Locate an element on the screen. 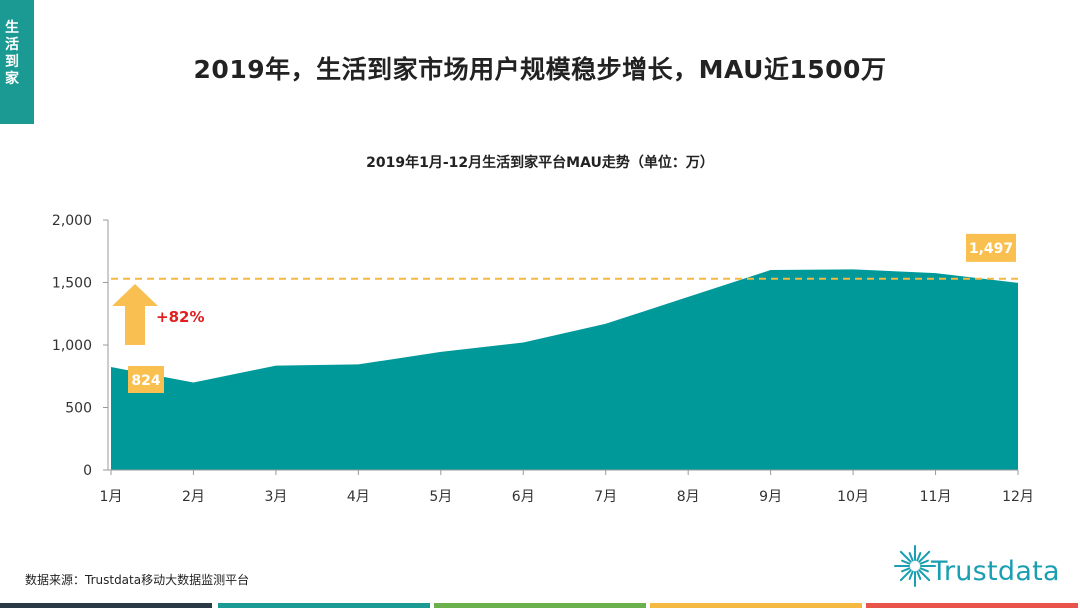 This screenshot has height=608, width=1080. y-tick-label: 2,000 is located at coordinates (72, 221).